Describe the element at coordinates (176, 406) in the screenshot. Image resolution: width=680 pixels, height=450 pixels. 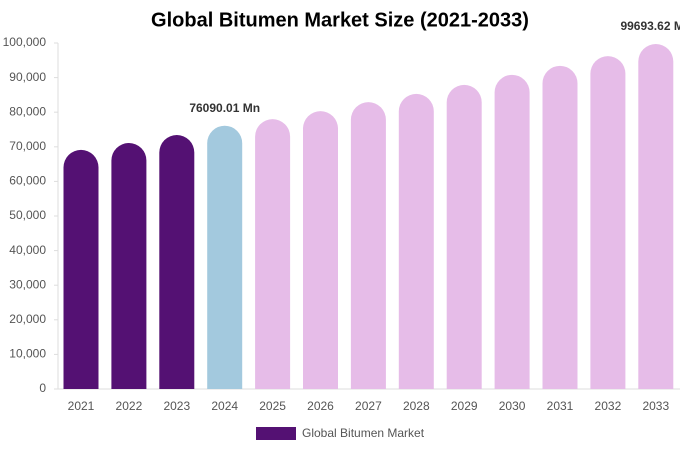
I see `x-tick-label: 2023` at that location.